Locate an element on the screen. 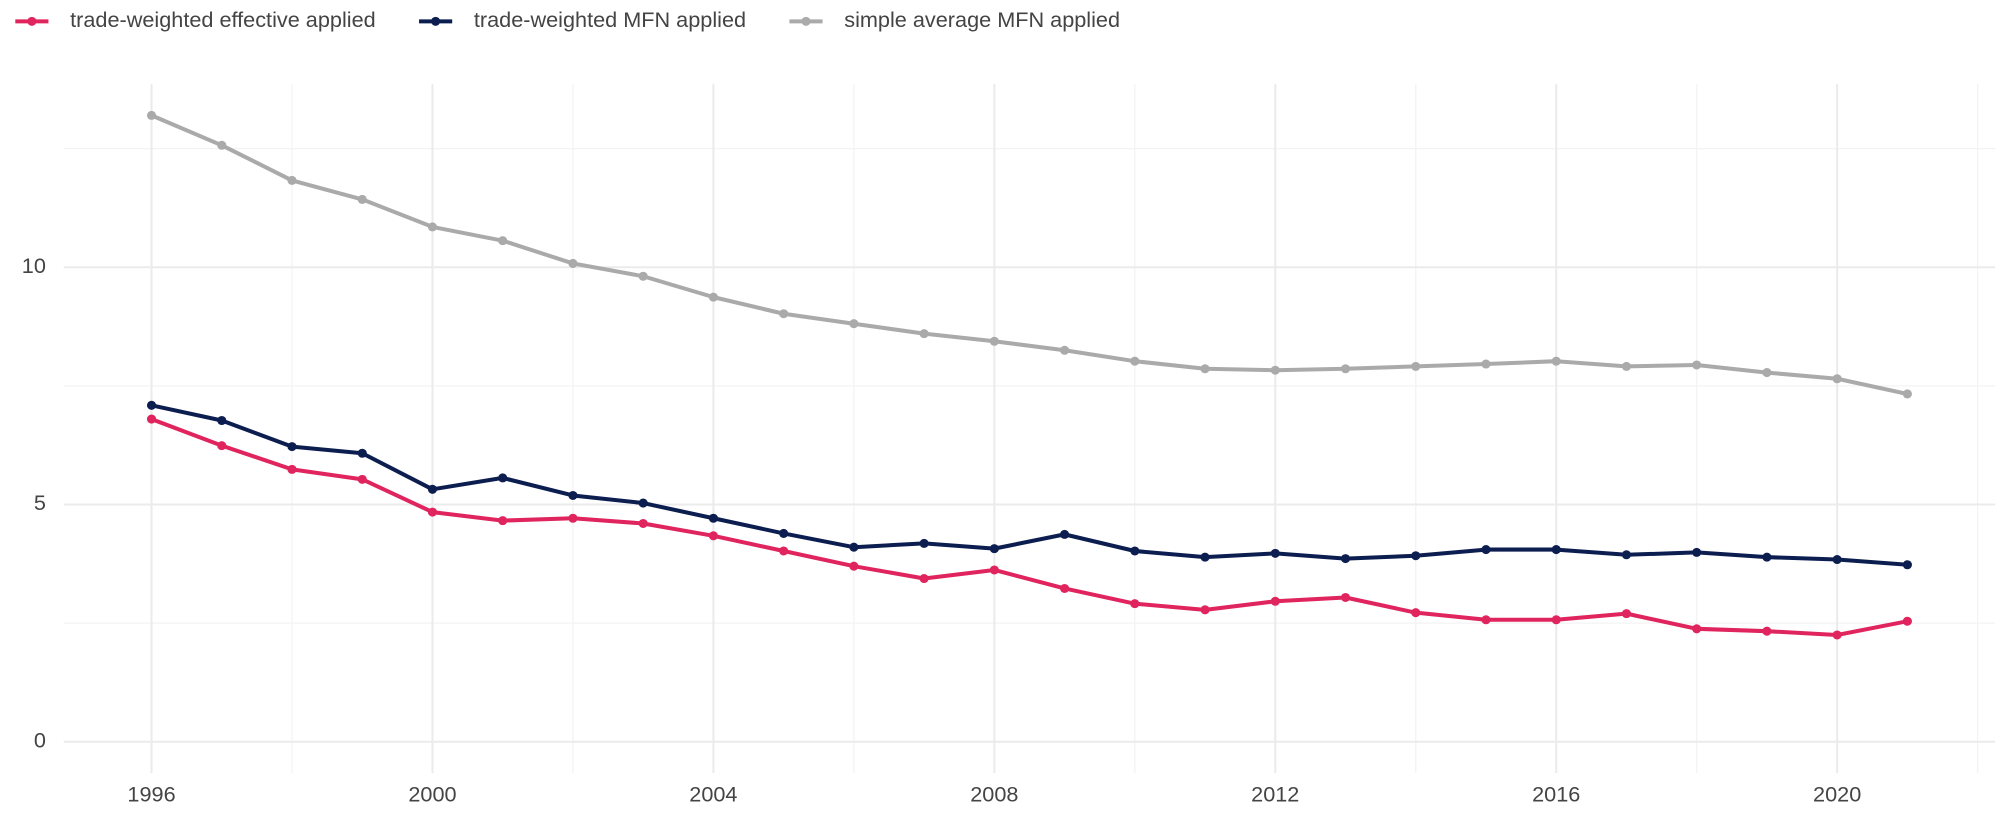 The height and width of the screenshot is (822, 1999). y-tick-label: 0 is located at coordinates (40, 741).